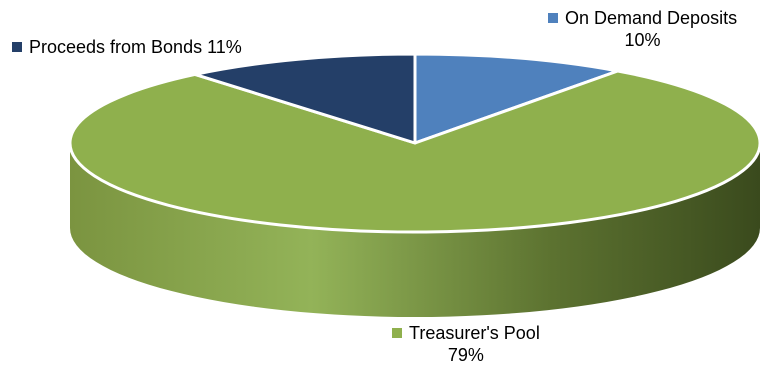 This screenshot has width=777, height=371. Describe the element at coordinates (116, 47) in the screenshot. I see `label-bonds-name: Proceeds from Bonds` at that location.